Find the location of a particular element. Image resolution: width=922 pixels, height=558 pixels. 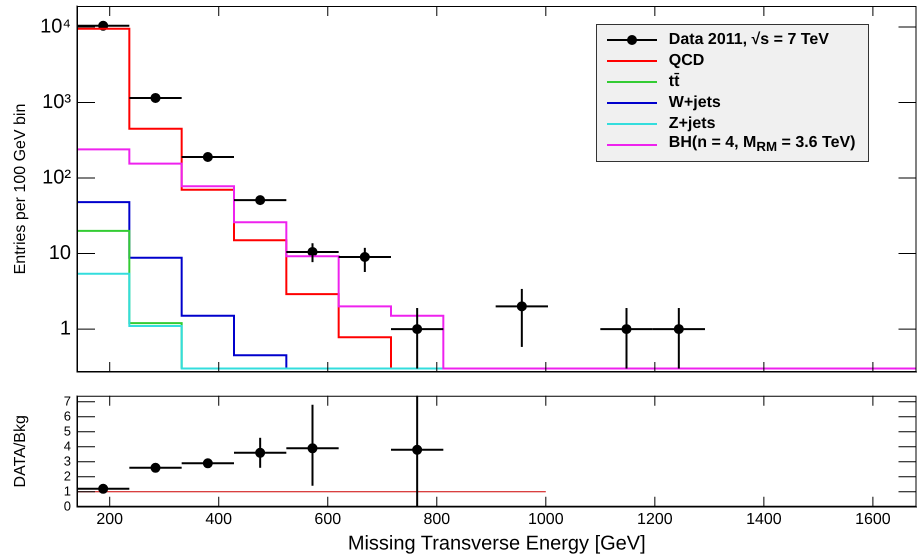

y-tick-label: 10² is located at coordinates (57, 177).